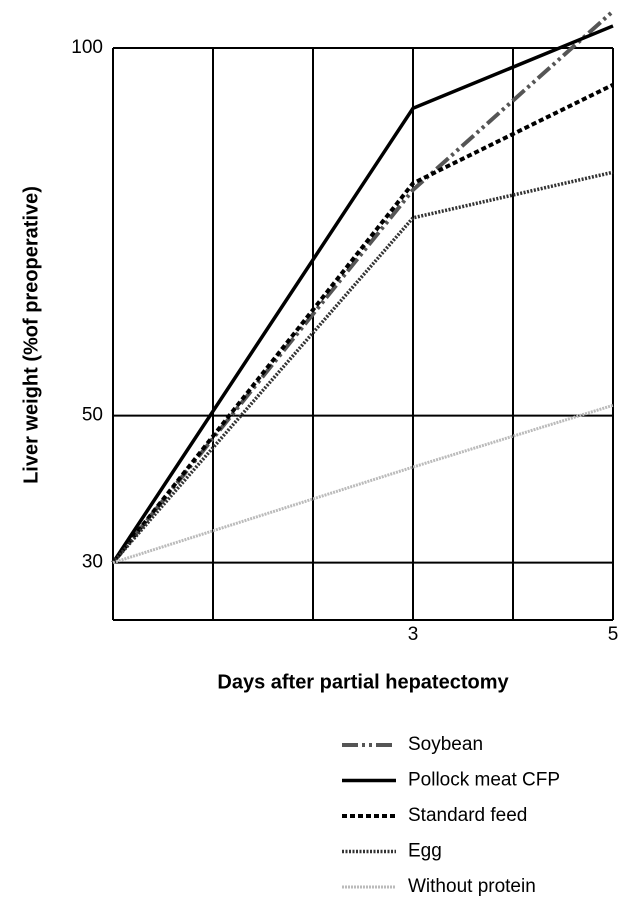 Image resolution: width=623 pixels, height=904 pixels. I want to click on legend-label: Without protein, so click(472, 886).